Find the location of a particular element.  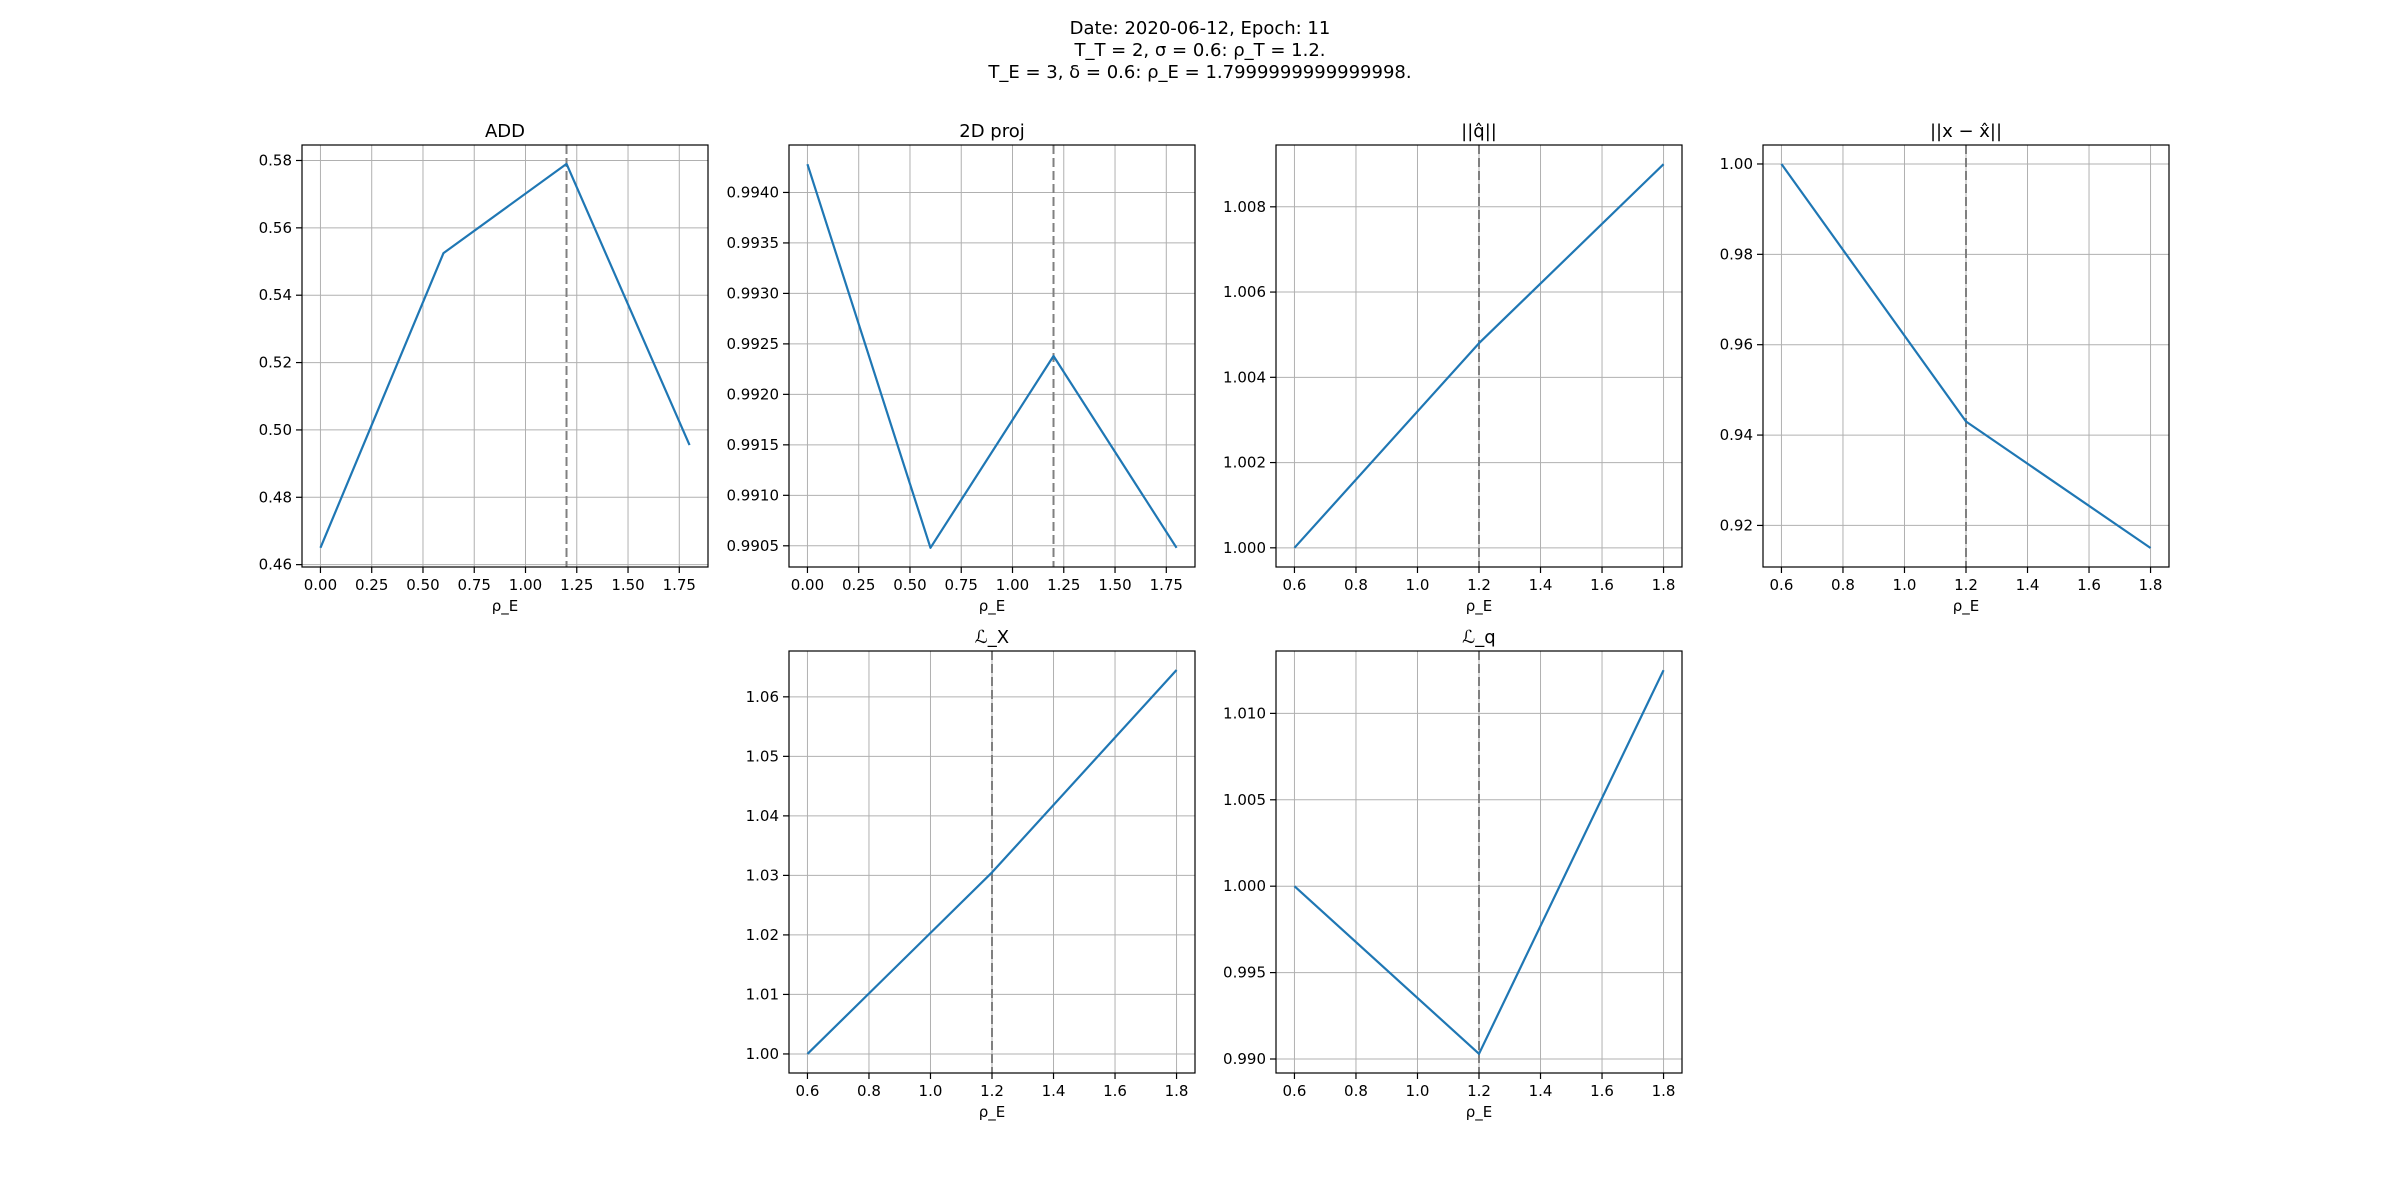

y-tick-label: 0.990 is located at coordinates (1244, 1059).